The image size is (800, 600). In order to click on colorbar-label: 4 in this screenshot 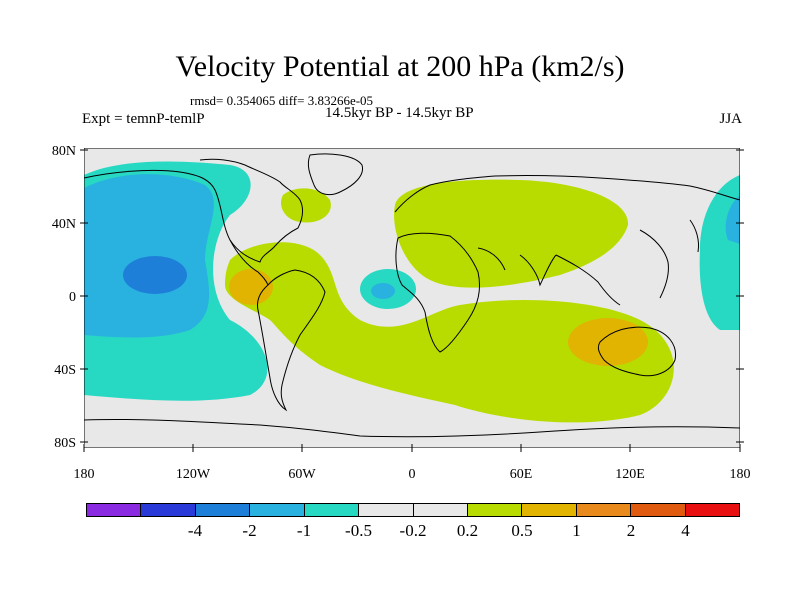, I will do `click(685, 530)`.